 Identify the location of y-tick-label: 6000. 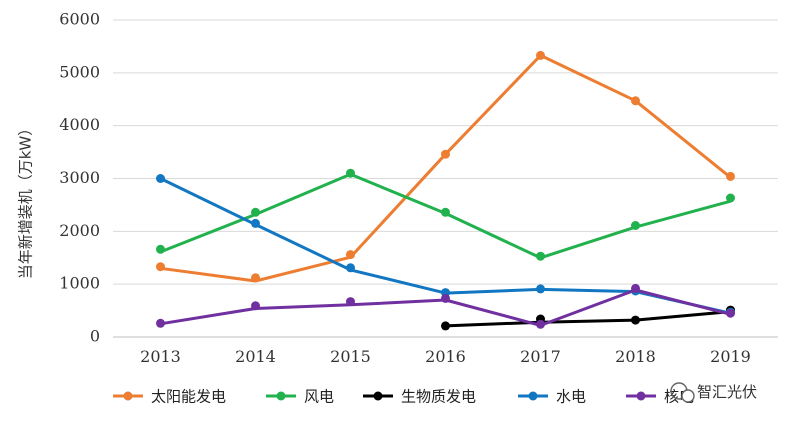
(79, 19).